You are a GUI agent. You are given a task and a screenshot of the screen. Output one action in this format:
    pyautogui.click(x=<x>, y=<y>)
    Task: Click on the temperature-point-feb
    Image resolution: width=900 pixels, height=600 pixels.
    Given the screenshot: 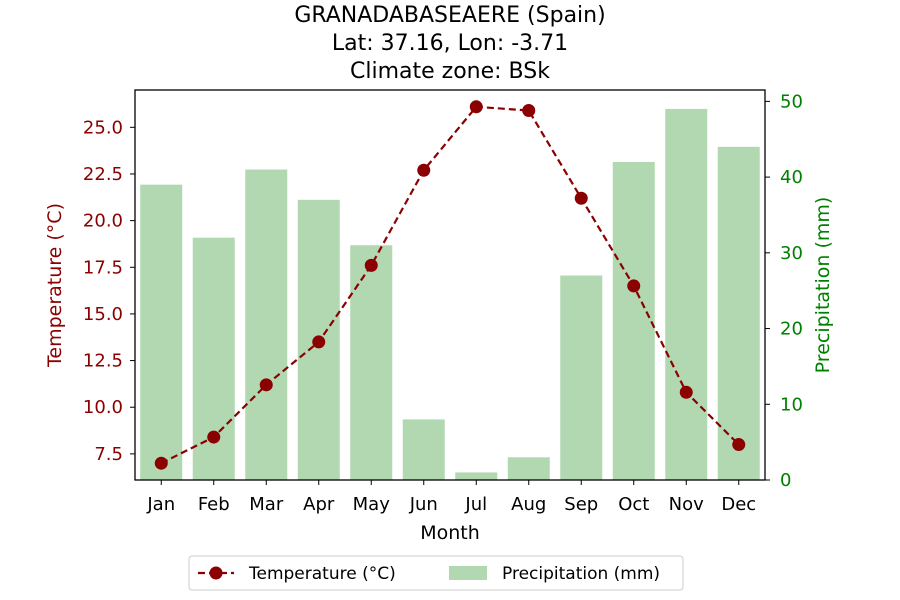 What is the action you would take?
    pyautogui.click(x=214, y=437)
    